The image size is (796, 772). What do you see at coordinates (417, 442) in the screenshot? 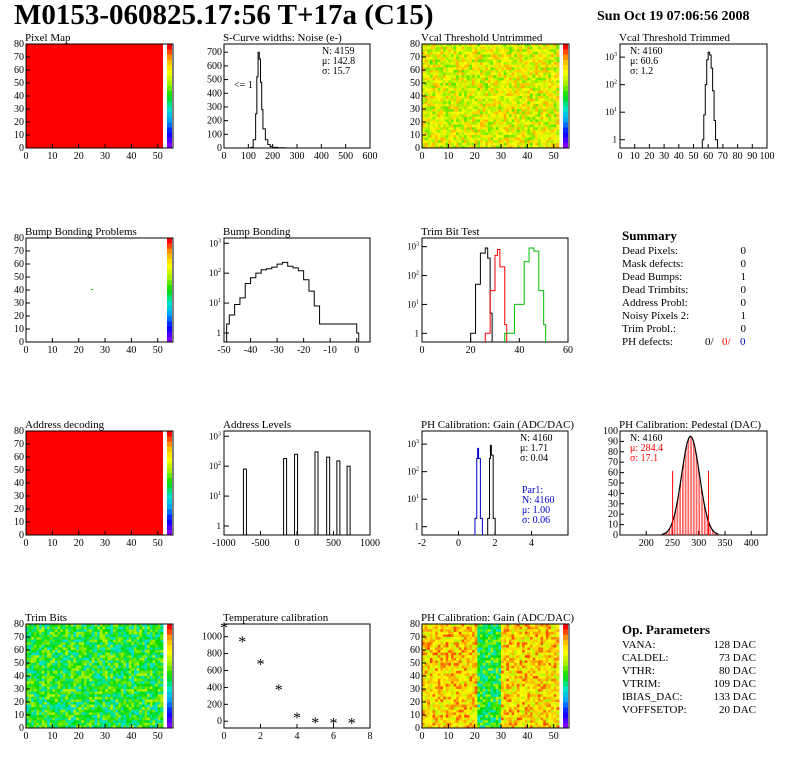
I see `y-tick-exponent: 3` at bounding box center [417, 442].